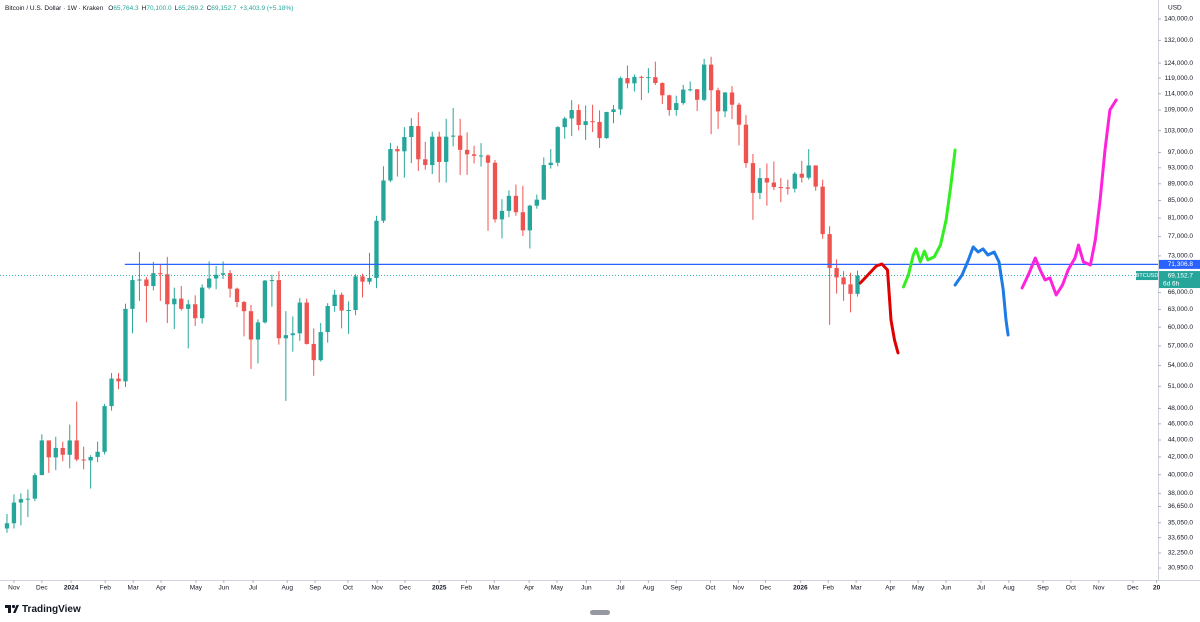 This screenshot has width=1200, height=622. Describe the element at coordinates (307, 609) in the screenshot. I see `footer: TradingView` at that location.